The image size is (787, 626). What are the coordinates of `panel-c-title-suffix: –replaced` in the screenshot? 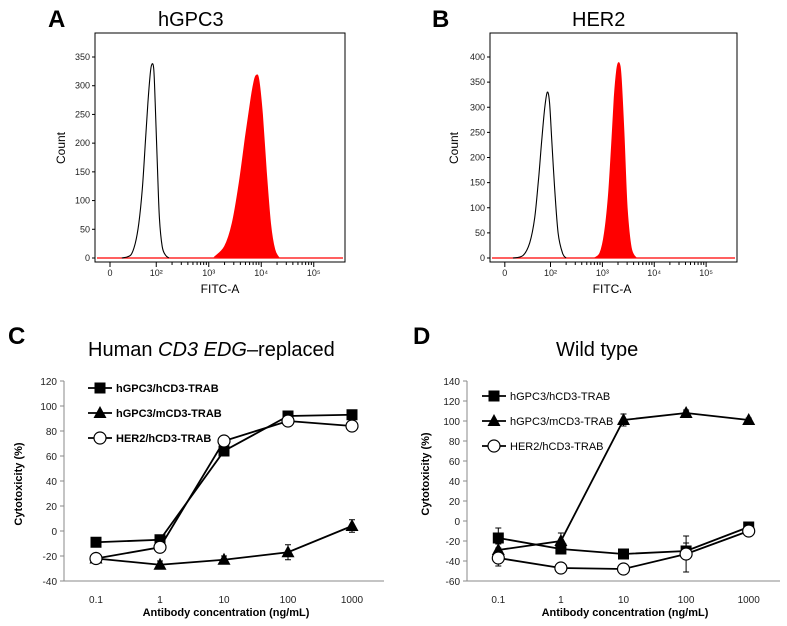 It's located at (291, 350).